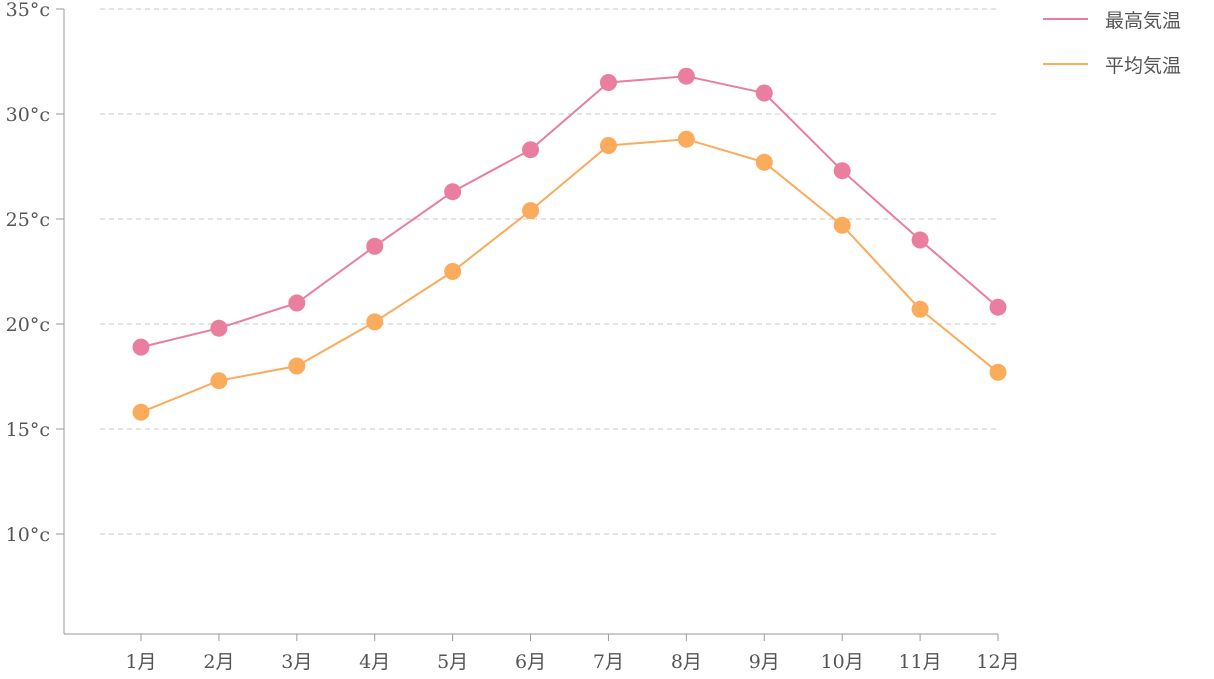 Image resolution: width=1214 pixels, height=679 pixels. I want to click on y-tick-label: 30°c, so click(28, 115).